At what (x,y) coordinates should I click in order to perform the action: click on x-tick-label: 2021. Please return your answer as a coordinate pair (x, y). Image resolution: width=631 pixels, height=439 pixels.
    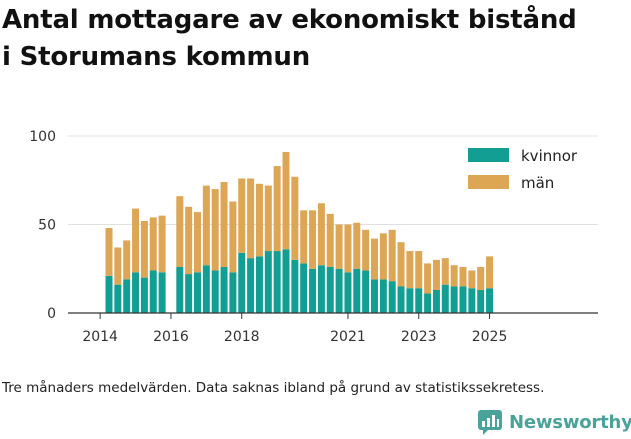
    Looking at the image, I should click on (348, 337).